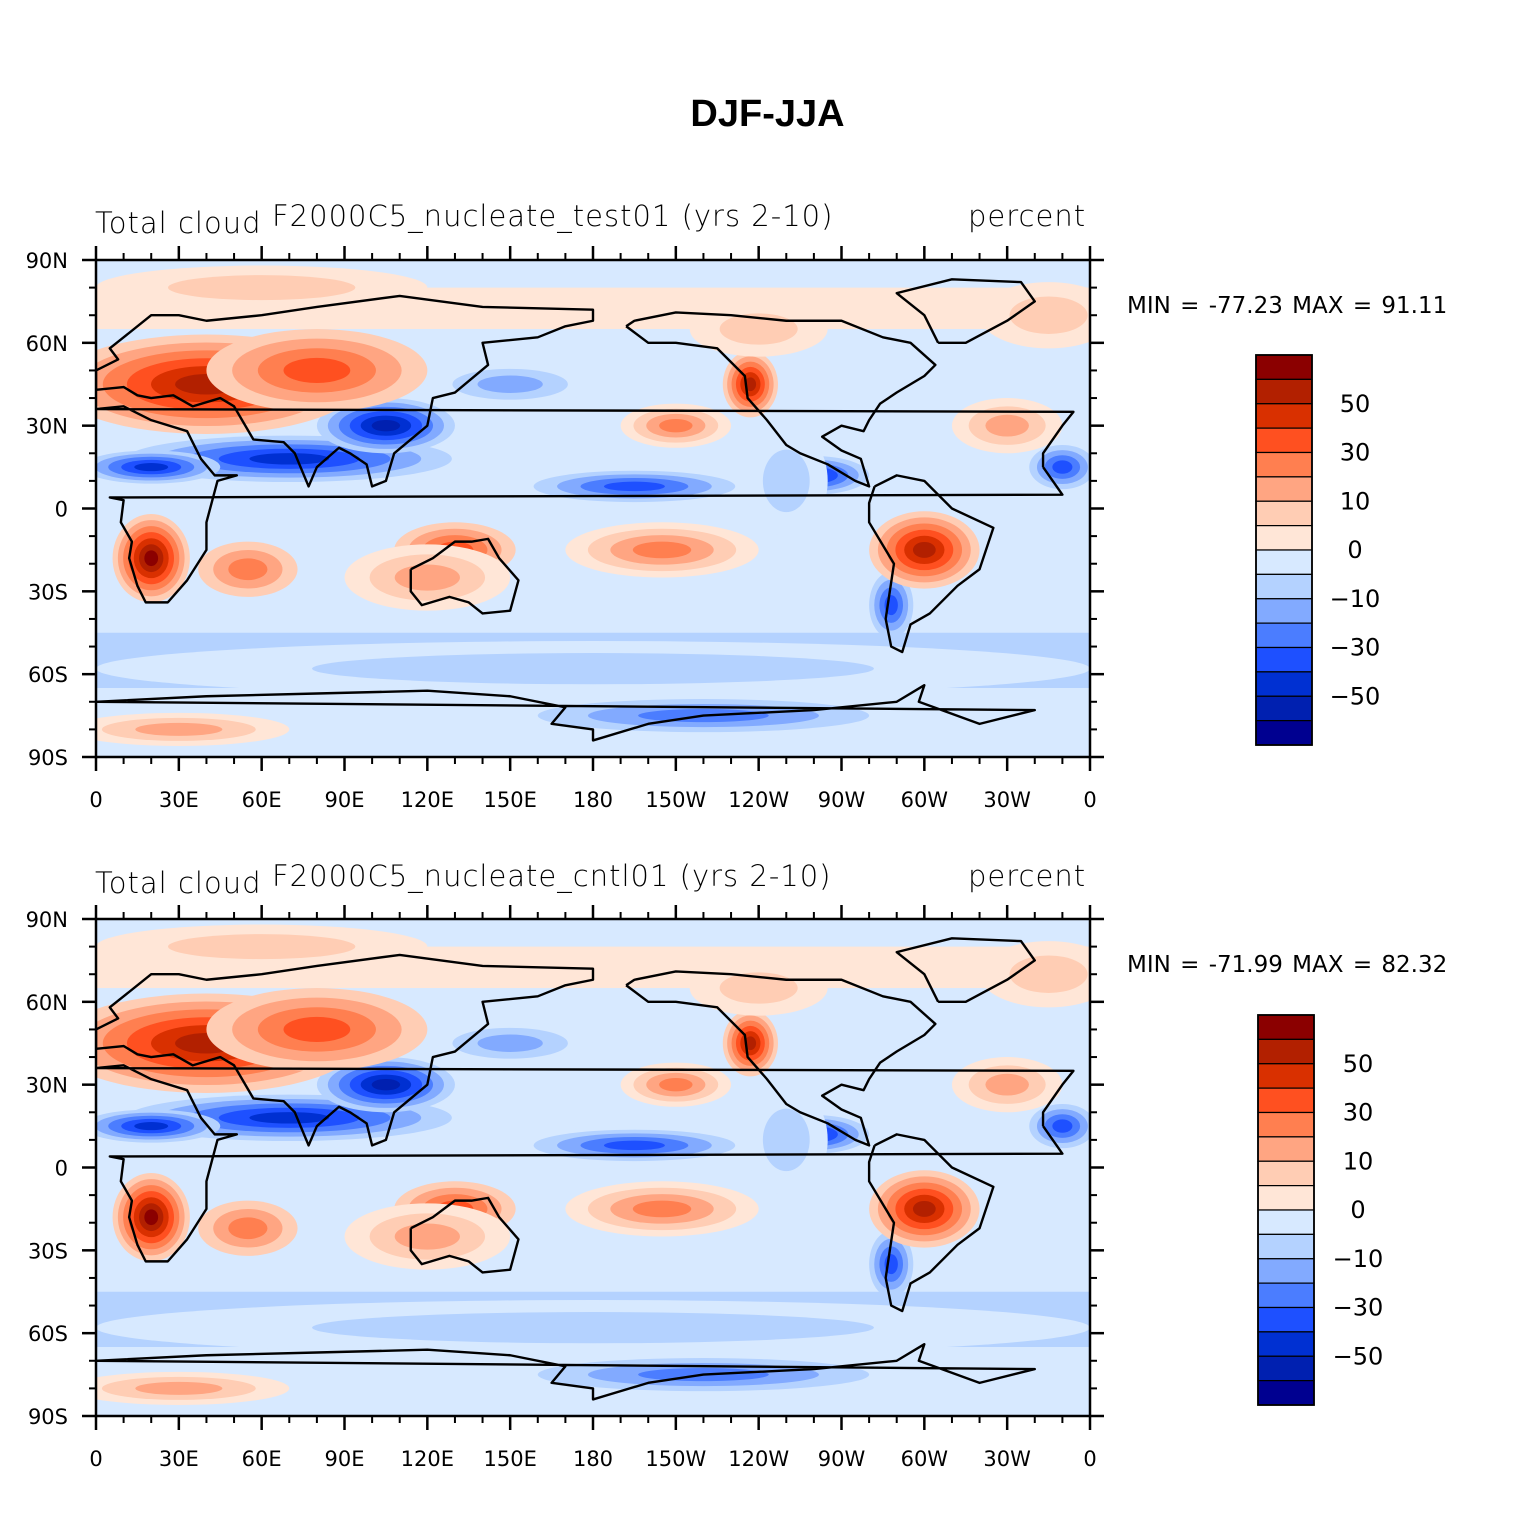 The height and width of the screenshot is (1535, 1535). I want to click on panel-right-label: percent, so click(1027, 876).